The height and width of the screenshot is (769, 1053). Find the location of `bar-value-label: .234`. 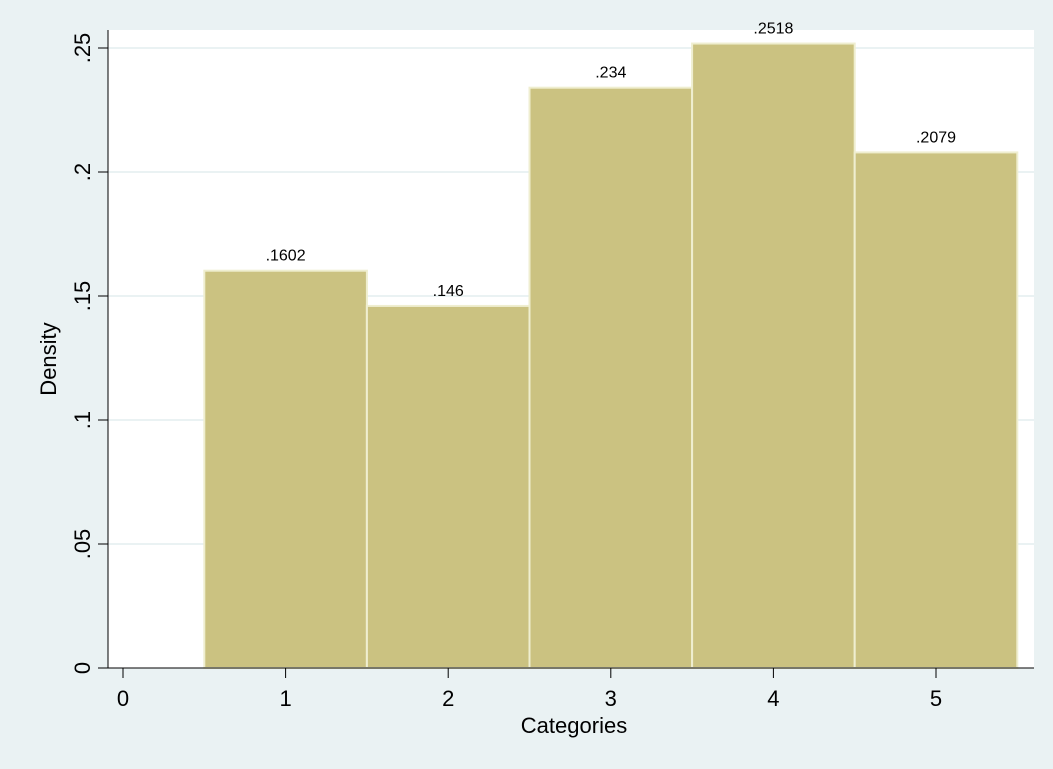

bar-value-label: .234 is located at coordinates (610, 73).